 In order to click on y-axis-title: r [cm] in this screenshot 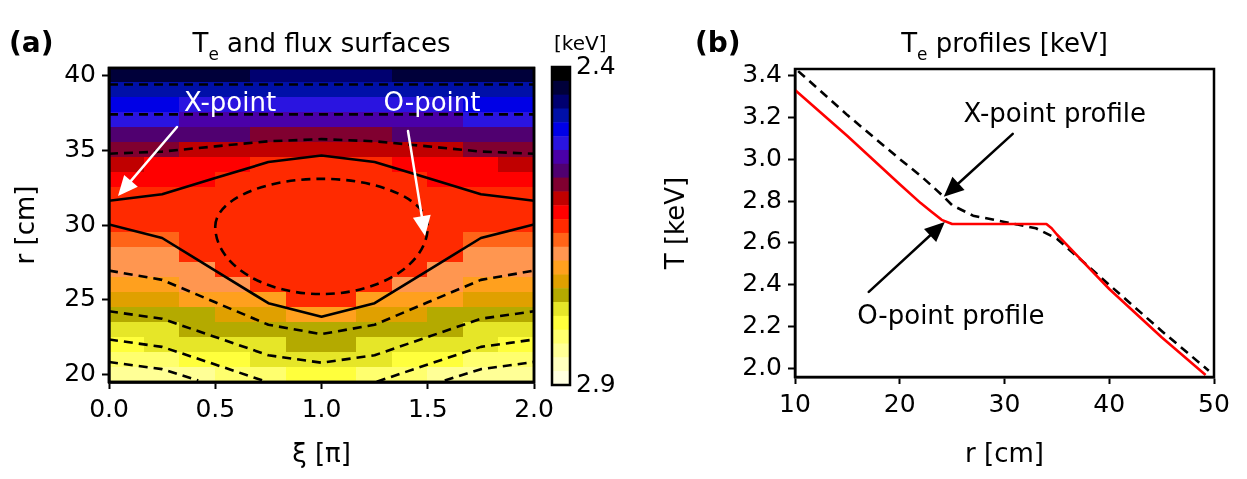, I will do `click(25, 225)`.